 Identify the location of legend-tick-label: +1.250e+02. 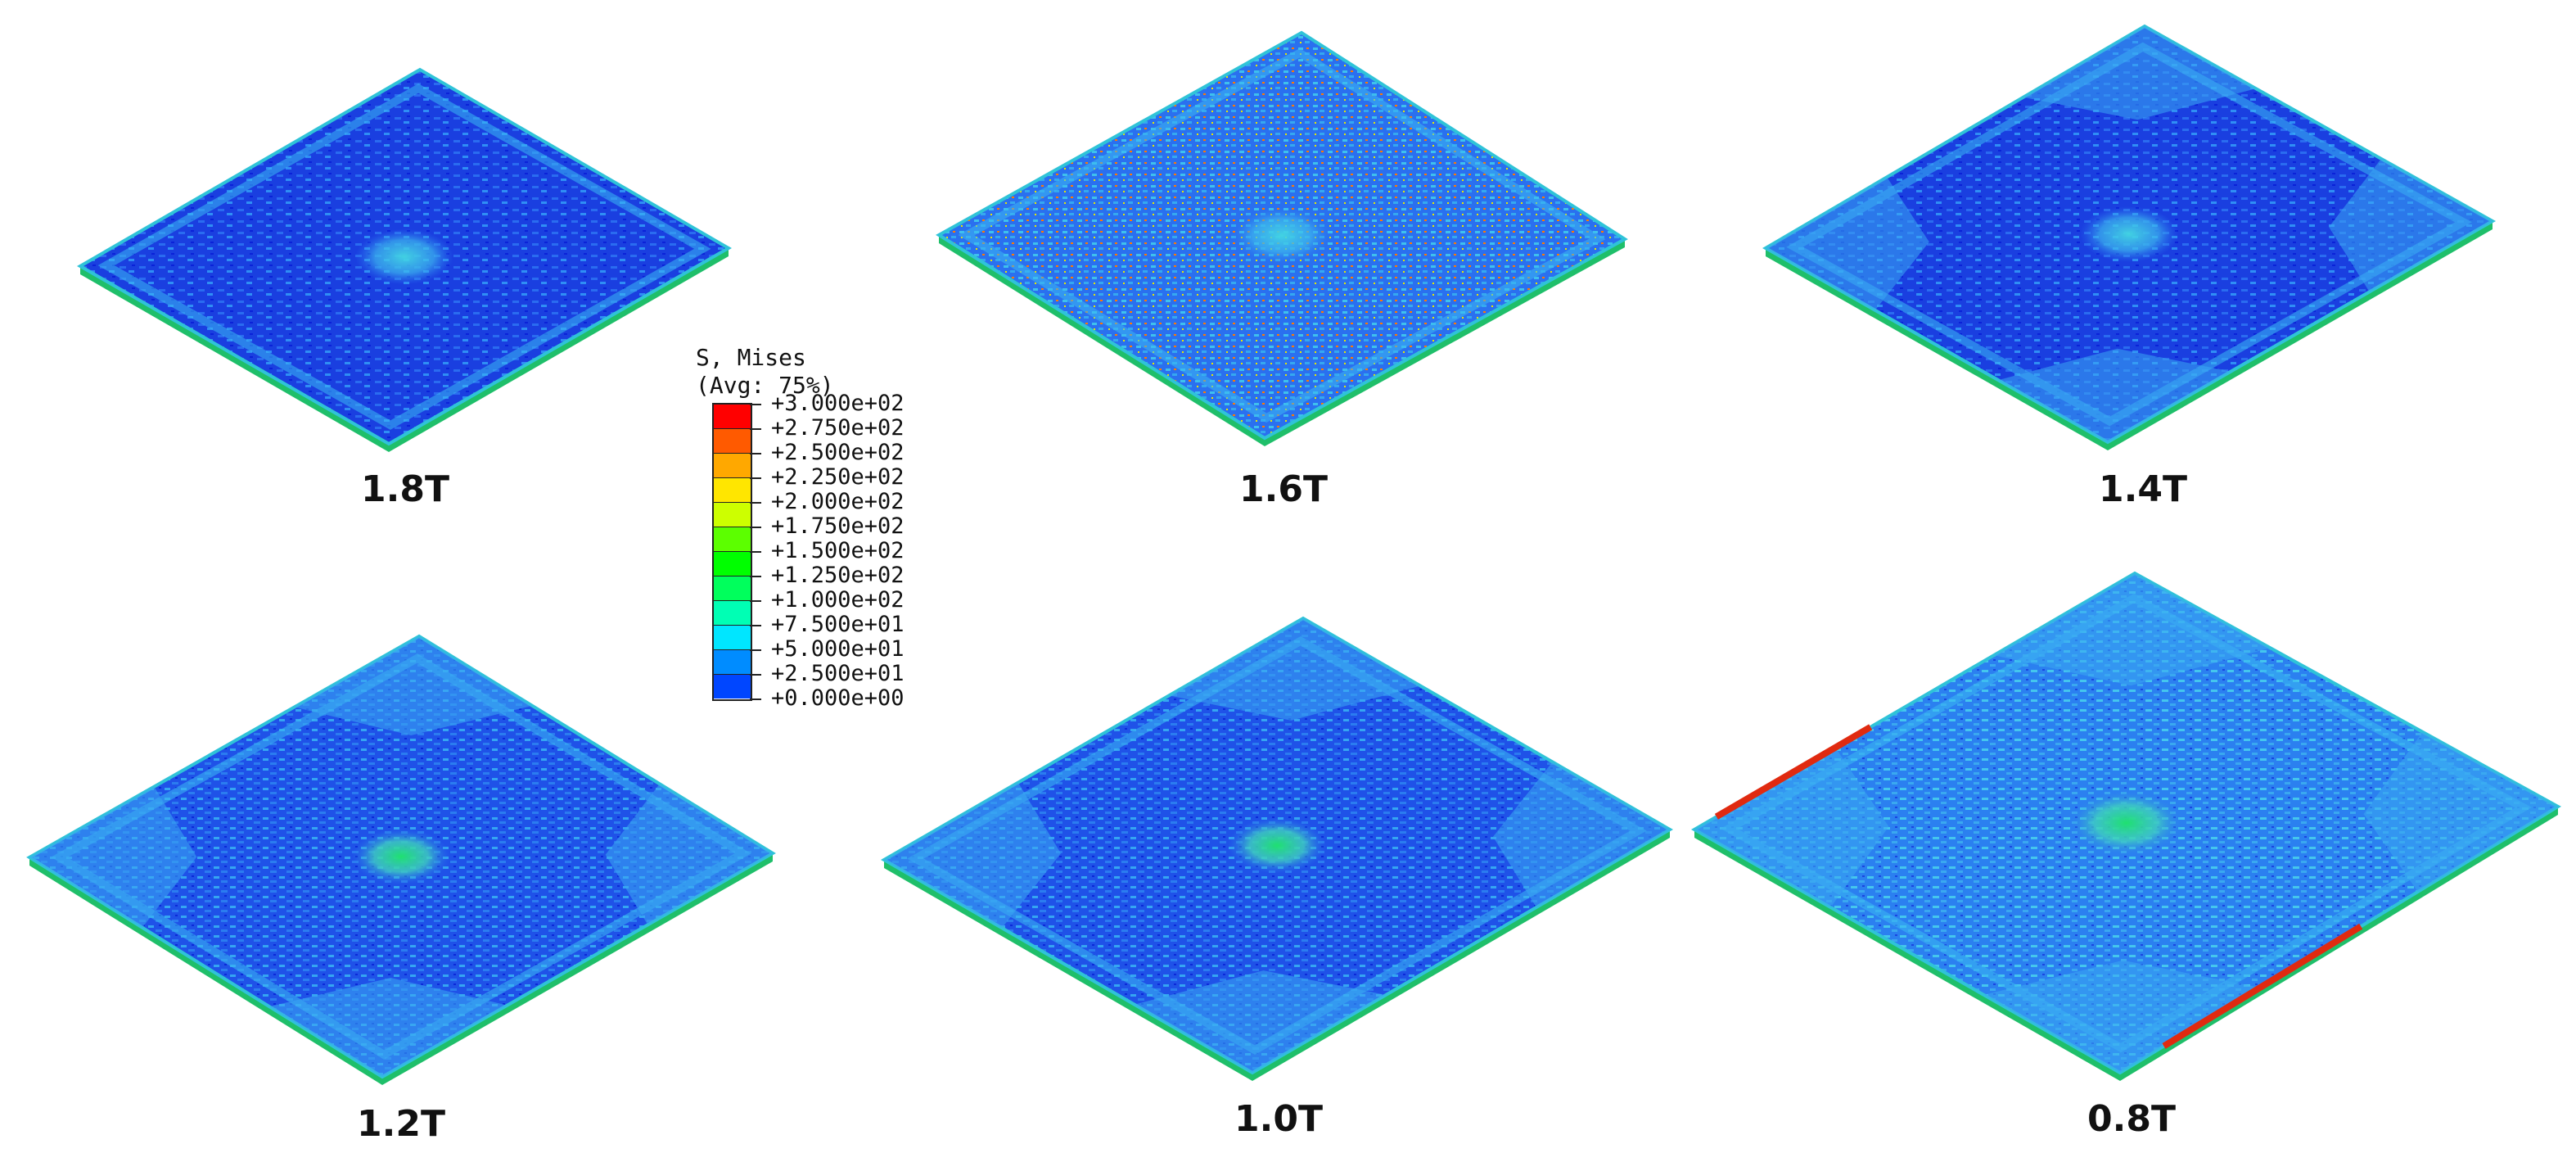
(827, 575).